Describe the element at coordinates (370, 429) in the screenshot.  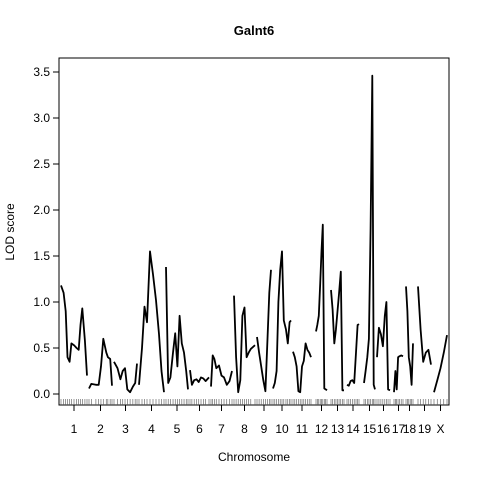
I see `chromosome-label: 15` at that location.